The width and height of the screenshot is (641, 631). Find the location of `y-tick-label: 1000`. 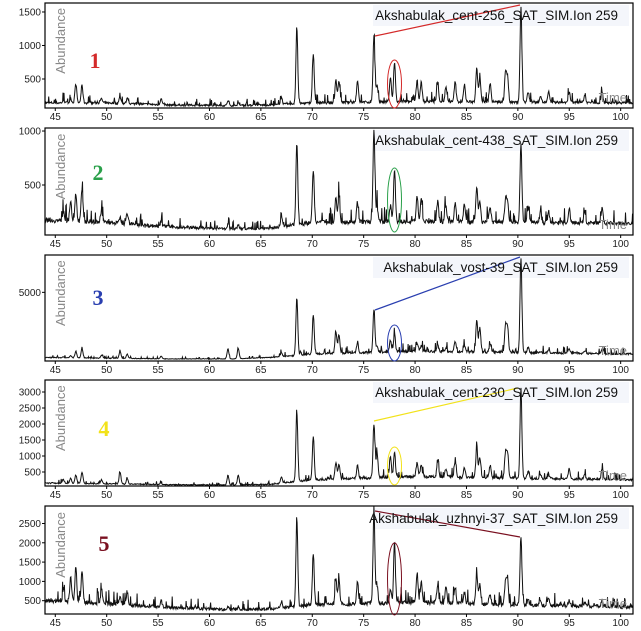

y-tick-label: 1000 is located at coordinates (30, 582).